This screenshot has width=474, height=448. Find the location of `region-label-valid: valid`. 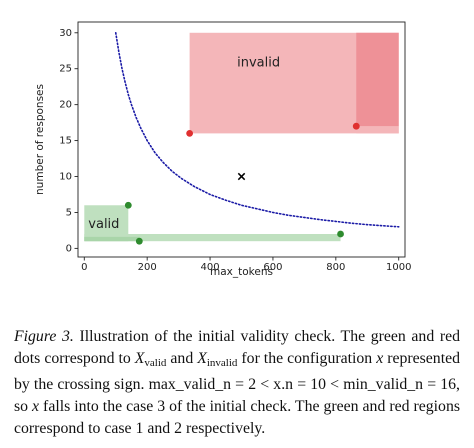

region-label-valid: valid is located at coordinates (103, 224).